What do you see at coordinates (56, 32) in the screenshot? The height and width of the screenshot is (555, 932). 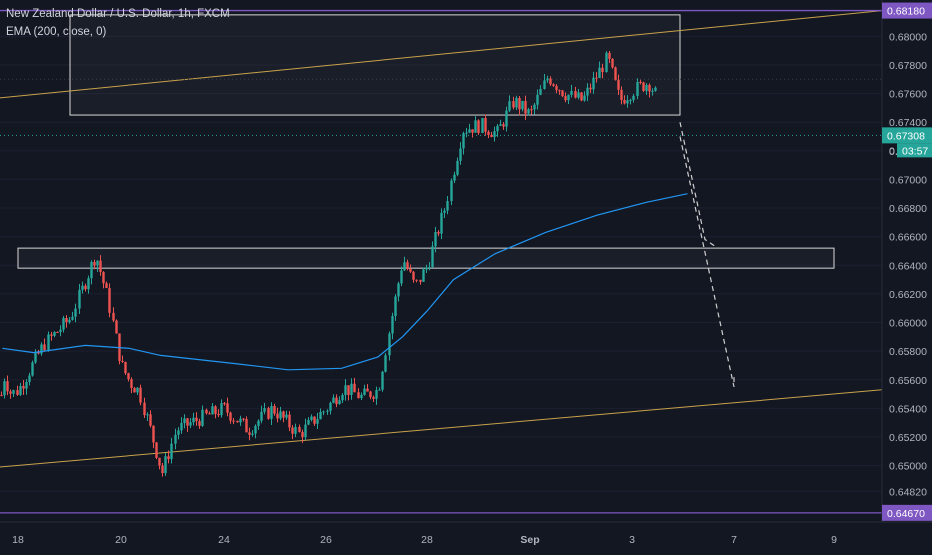 I see `ema-indicator-label: EMA (200, close, 0)` at bounding box center [56, 32].